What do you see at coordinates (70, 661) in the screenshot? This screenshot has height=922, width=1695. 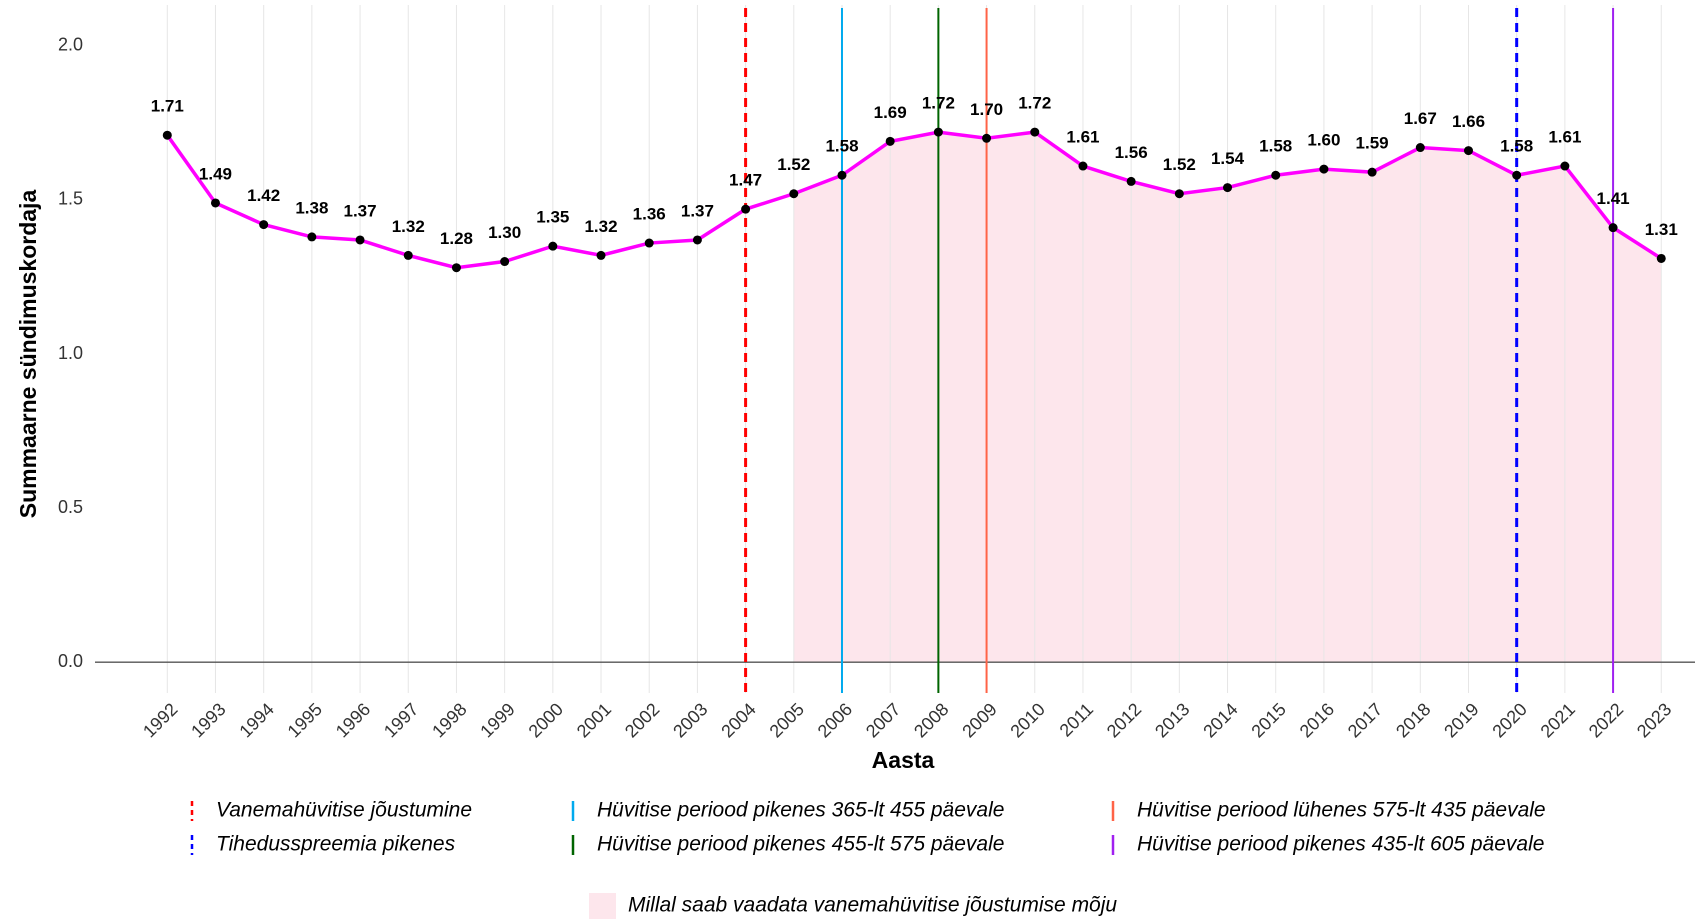 I see `y-tick-label: 0.0` at bounding box center [70, 661].